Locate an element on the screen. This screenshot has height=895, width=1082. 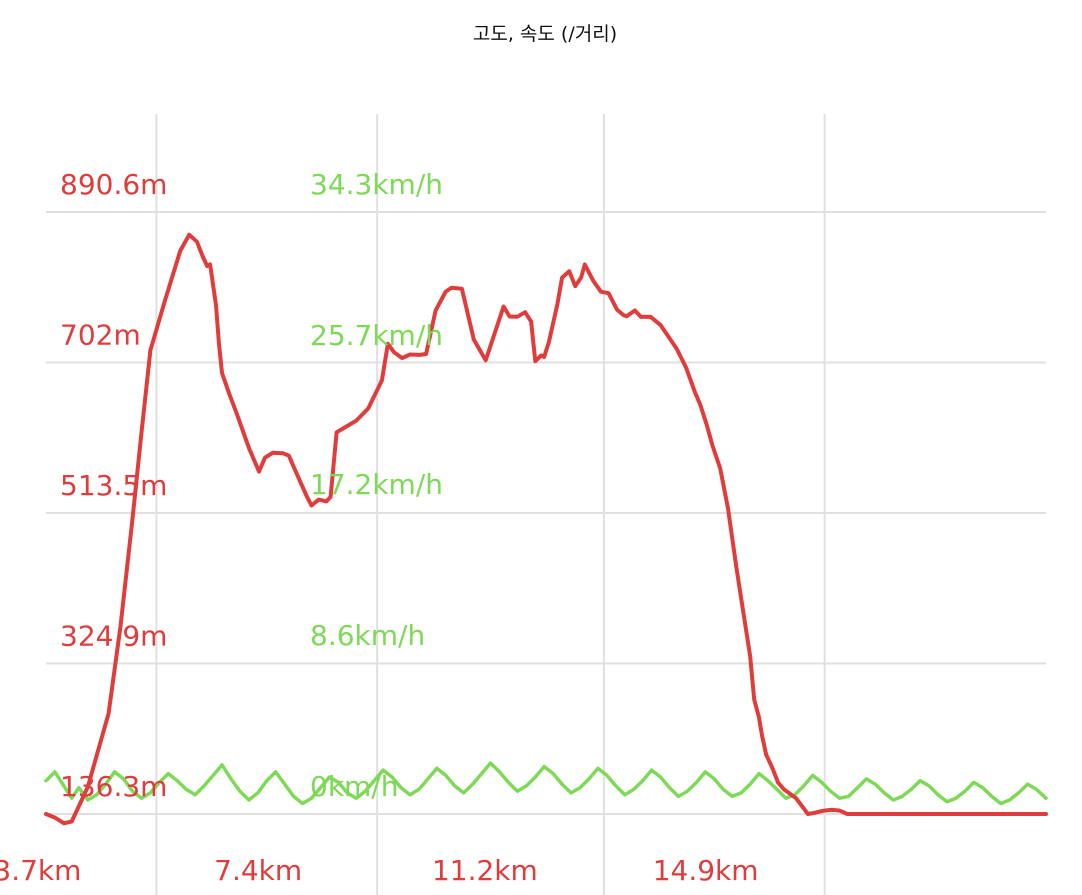
speed-tick-label: 8.6km/h is located at coordinates (367, 635).